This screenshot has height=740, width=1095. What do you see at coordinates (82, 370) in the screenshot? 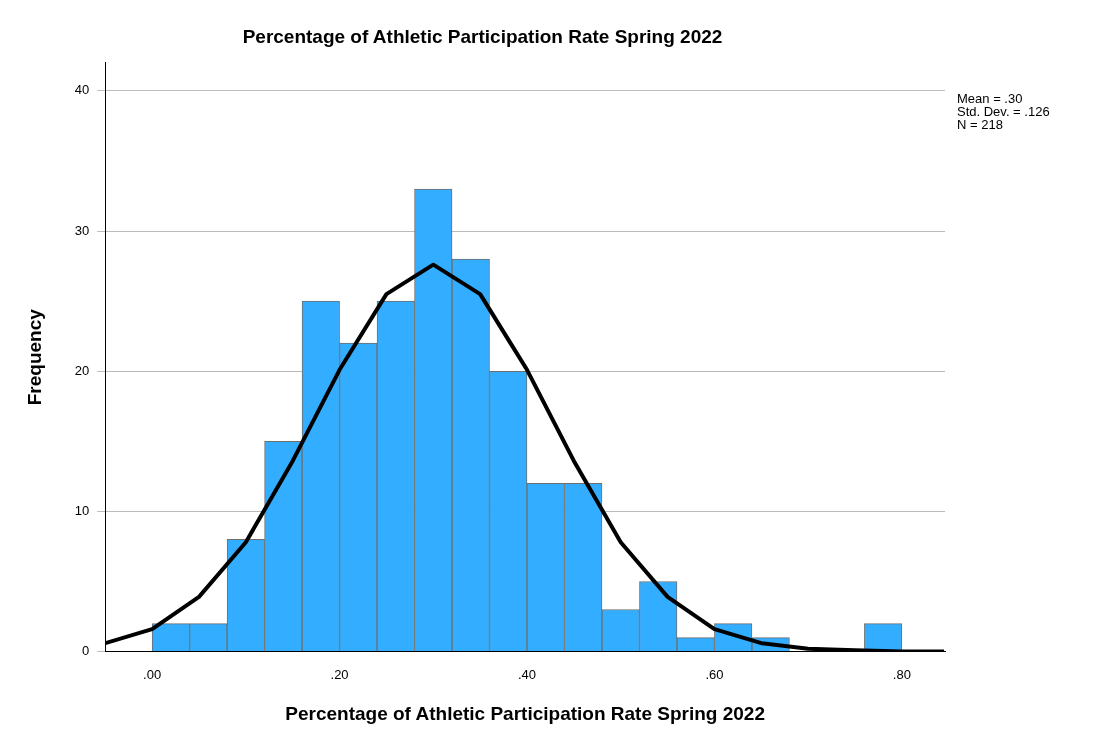
I see `y-tick-label: 20` at bounding box center [82, 370].